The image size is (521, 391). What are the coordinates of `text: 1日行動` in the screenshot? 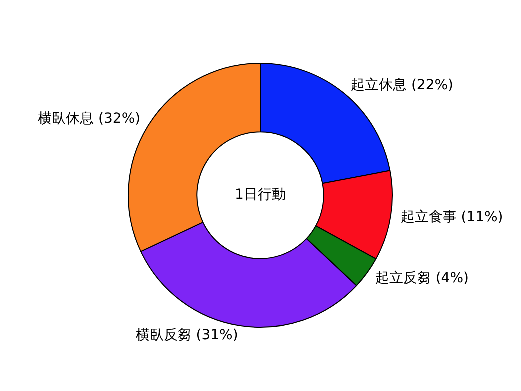 It's located at (260, 195).